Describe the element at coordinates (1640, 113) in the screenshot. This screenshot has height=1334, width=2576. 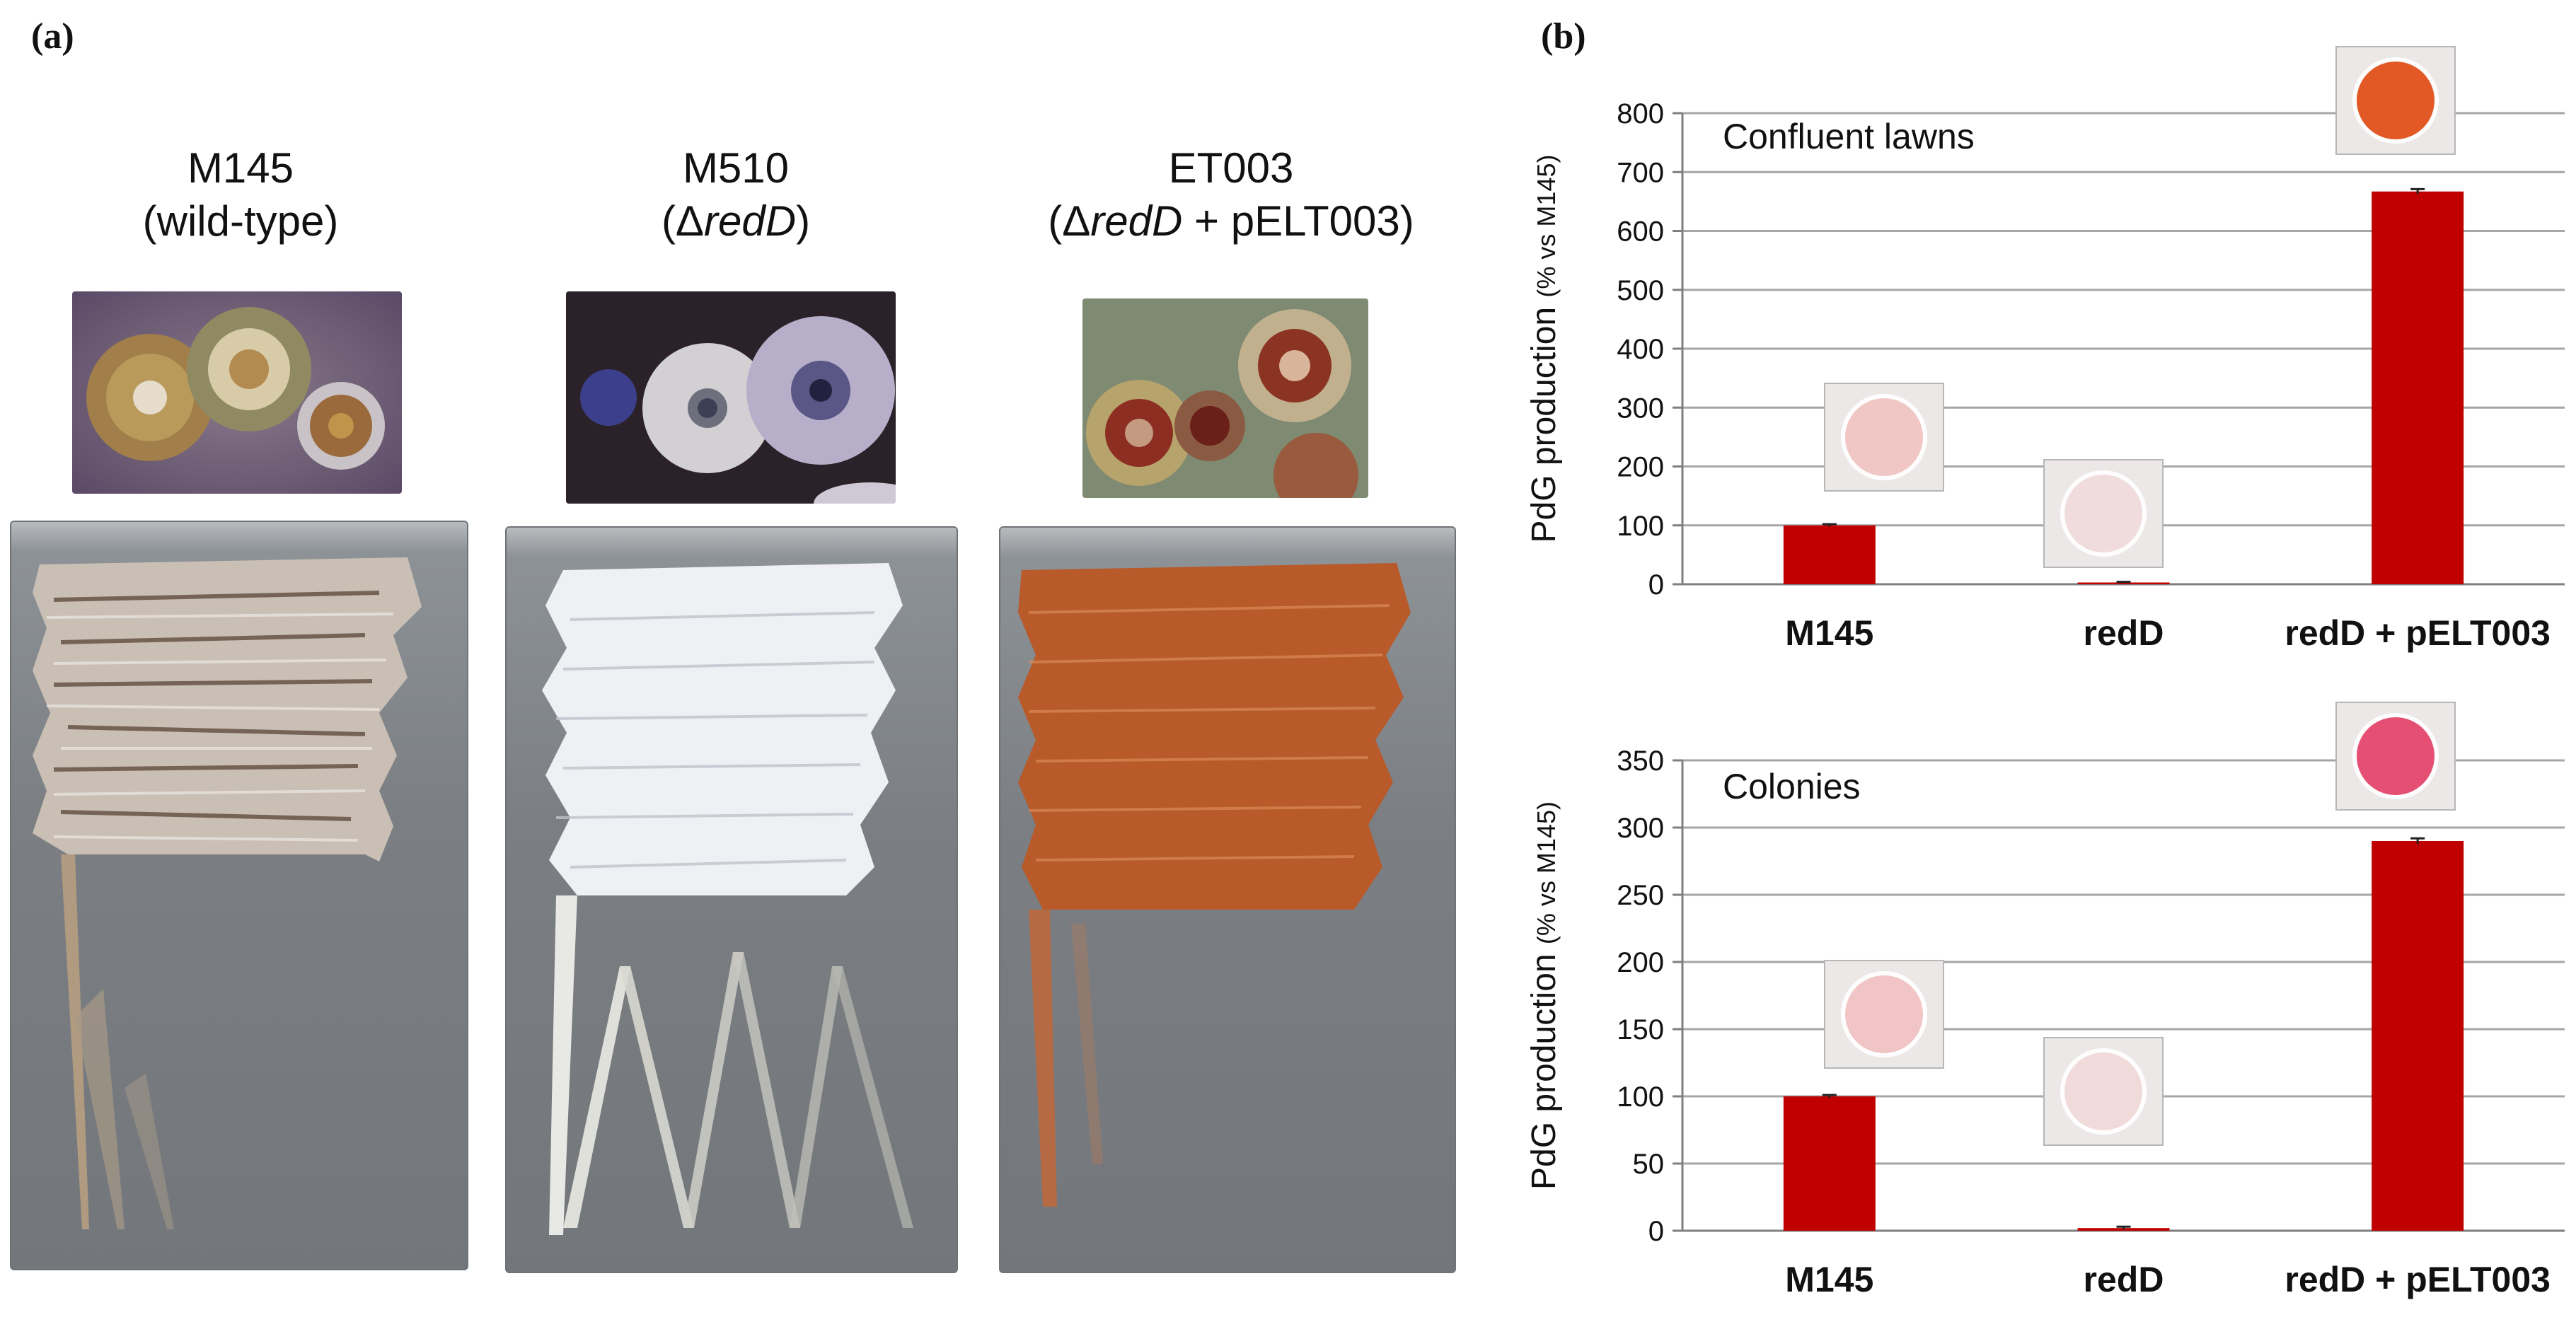
I see `y-tick-label: 800` at that location.